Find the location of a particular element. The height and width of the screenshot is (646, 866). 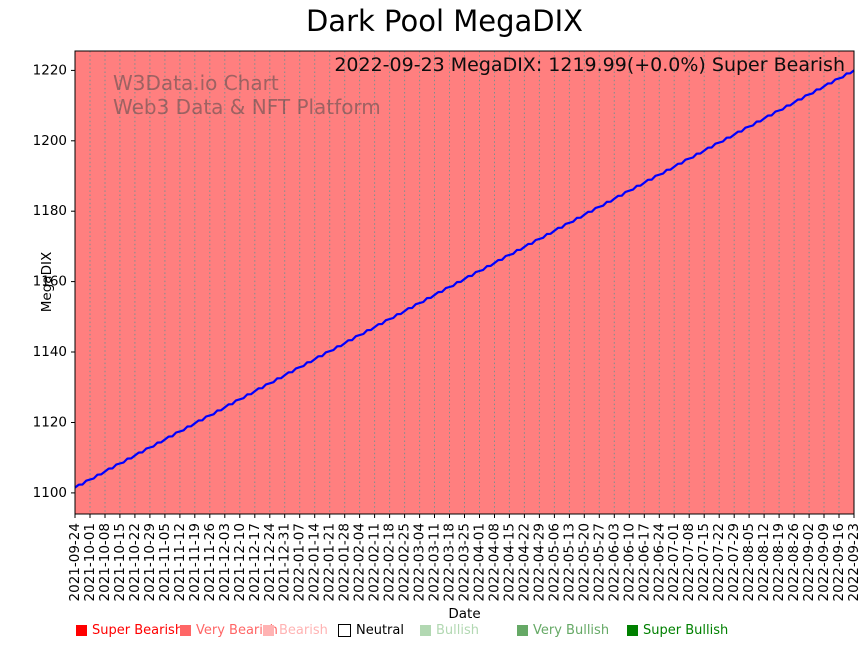

x-tick-label: 2021-12-03 is located at coordinates (225, 562).